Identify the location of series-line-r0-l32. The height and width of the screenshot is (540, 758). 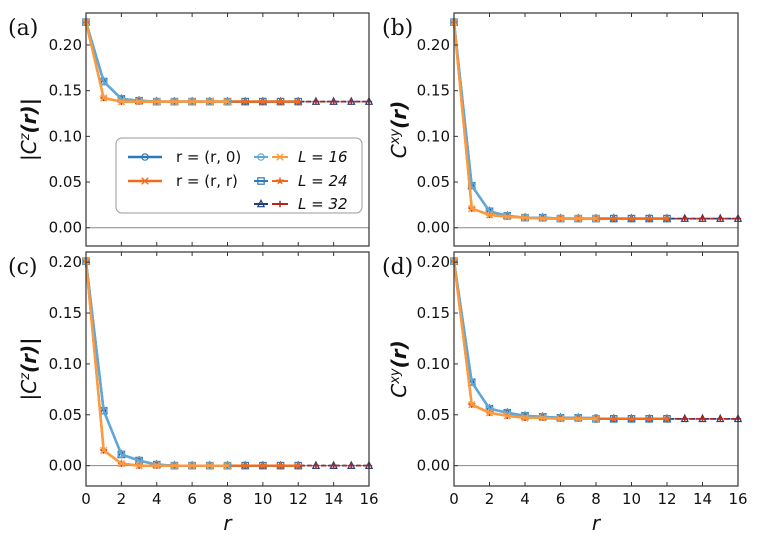
(227, 364).